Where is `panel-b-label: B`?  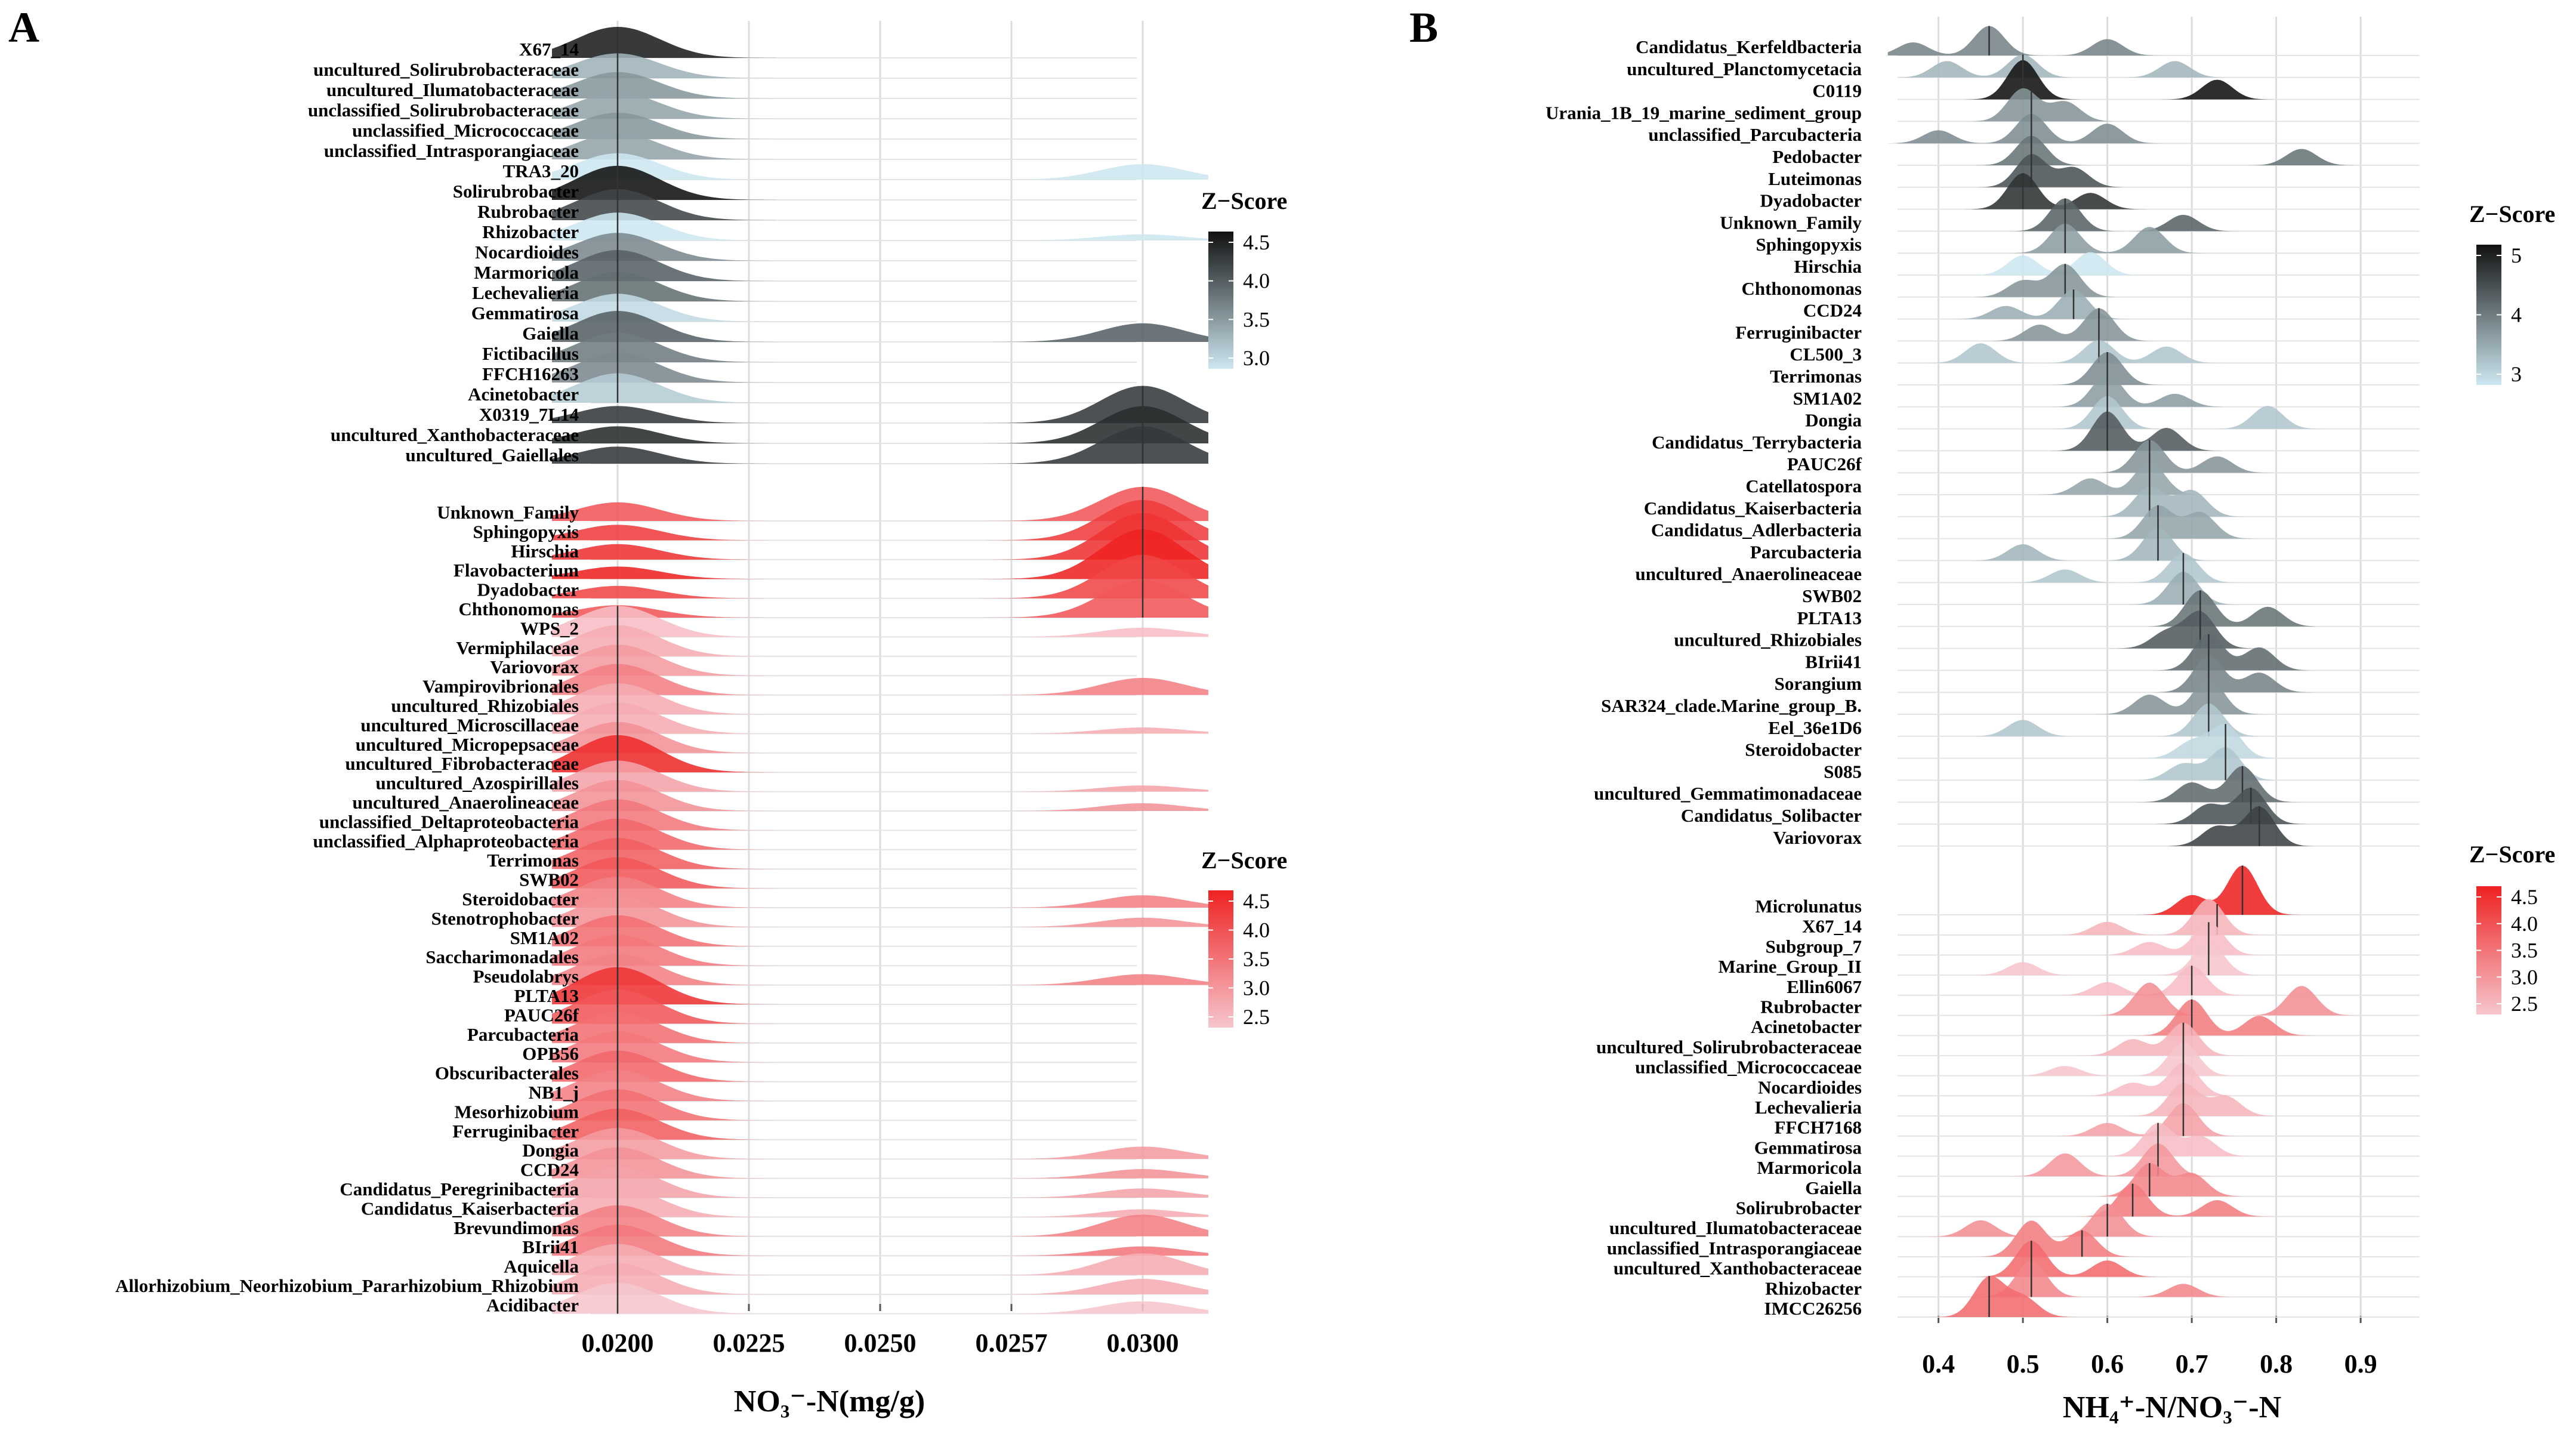 panel-b-label: B is located at coordinates (1424, 27).